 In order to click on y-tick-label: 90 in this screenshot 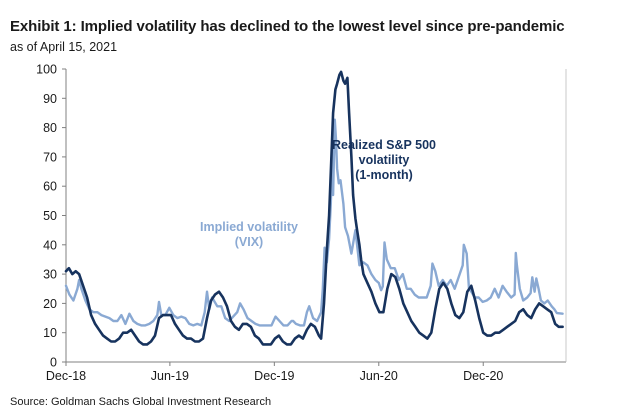, I will do `click(50, 99)`.